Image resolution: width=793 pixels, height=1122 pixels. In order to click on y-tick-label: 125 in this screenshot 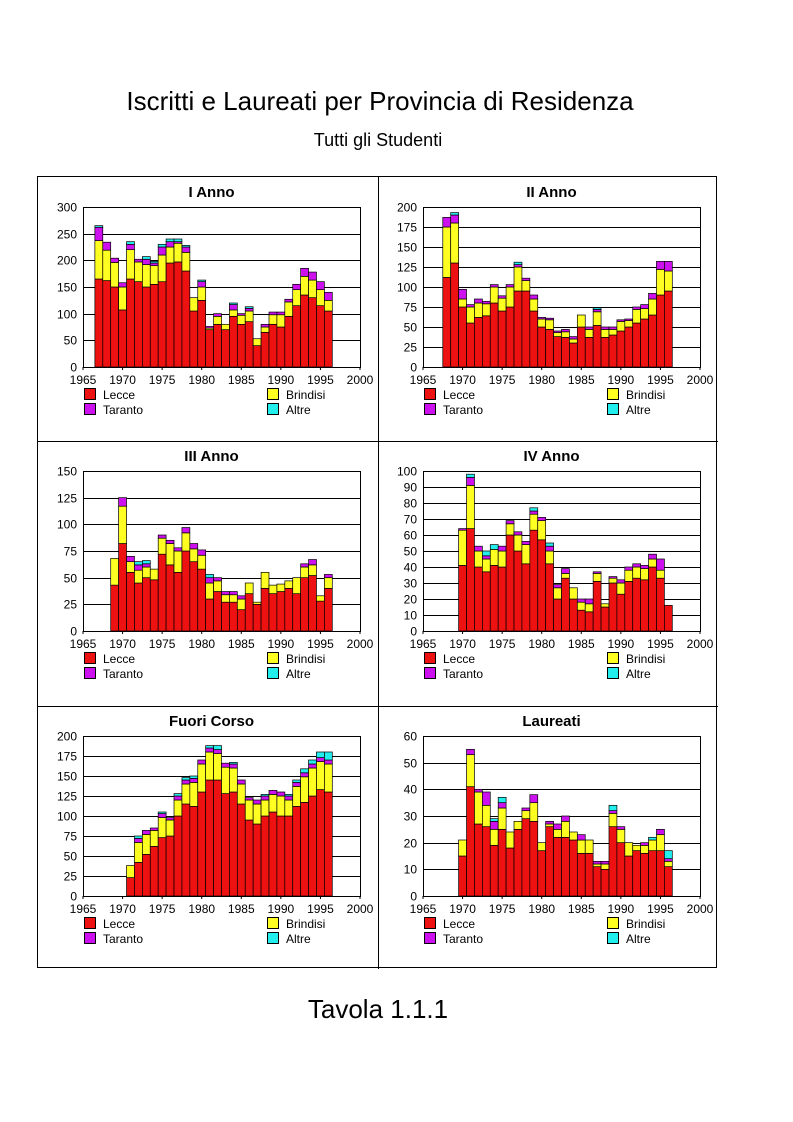, I will do `click(407, 268)`.